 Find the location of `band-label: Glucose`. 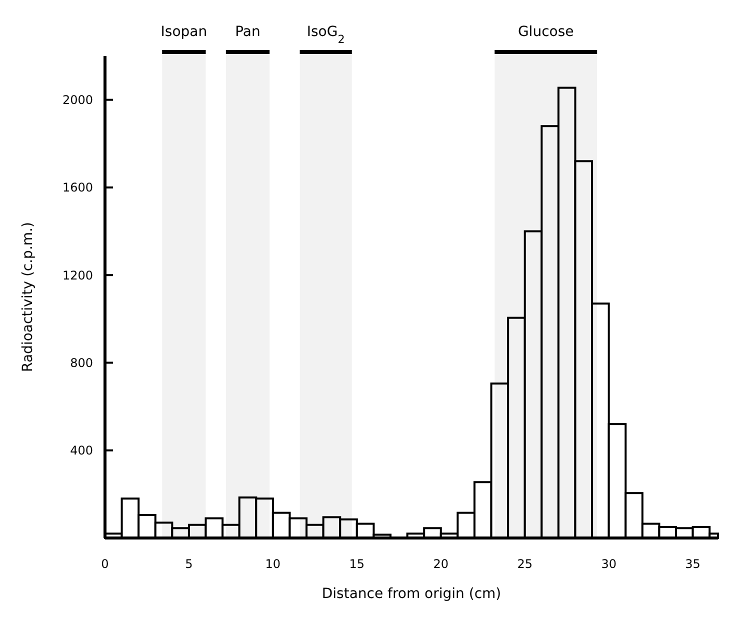

band-label: Glucose is located at coordinates (546, 32).